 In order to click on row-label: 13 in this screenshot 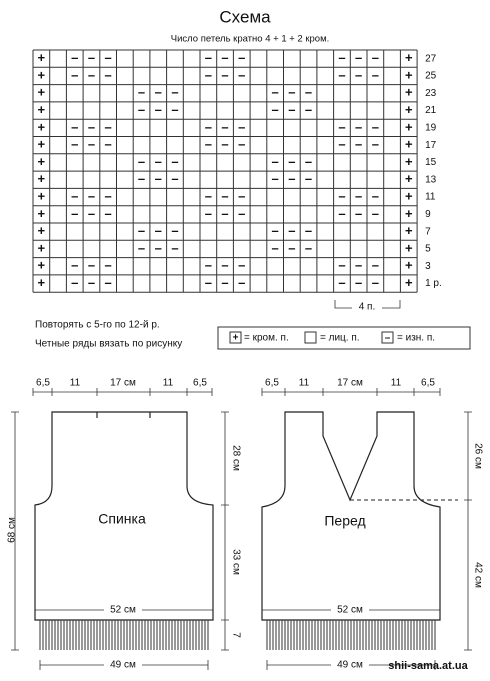, I will do `click(431, 179)`.